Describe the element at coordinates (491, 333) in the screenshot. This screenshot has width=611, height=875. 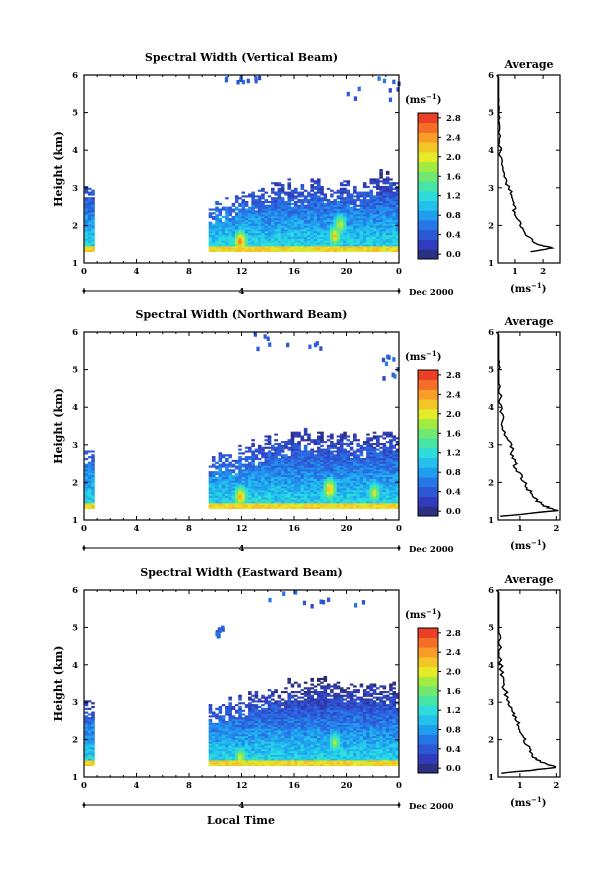
I see `avg-y-tick-label: 6` at that location.